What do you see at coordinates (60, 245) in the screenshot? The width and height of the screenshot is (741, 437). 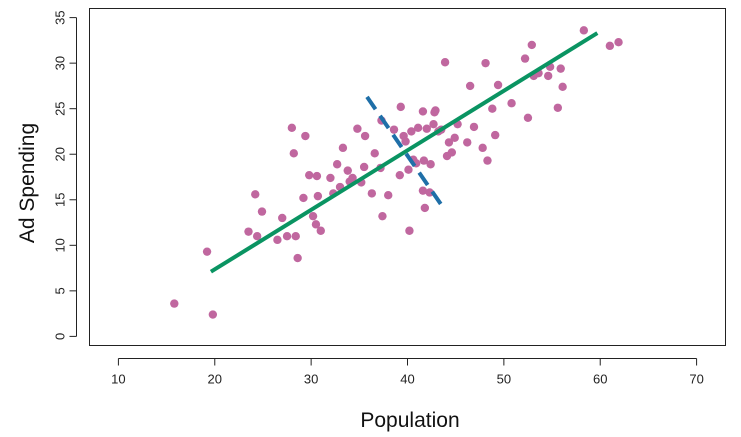 I see `y-tick-label: 10` at bounding box center [60, 245].